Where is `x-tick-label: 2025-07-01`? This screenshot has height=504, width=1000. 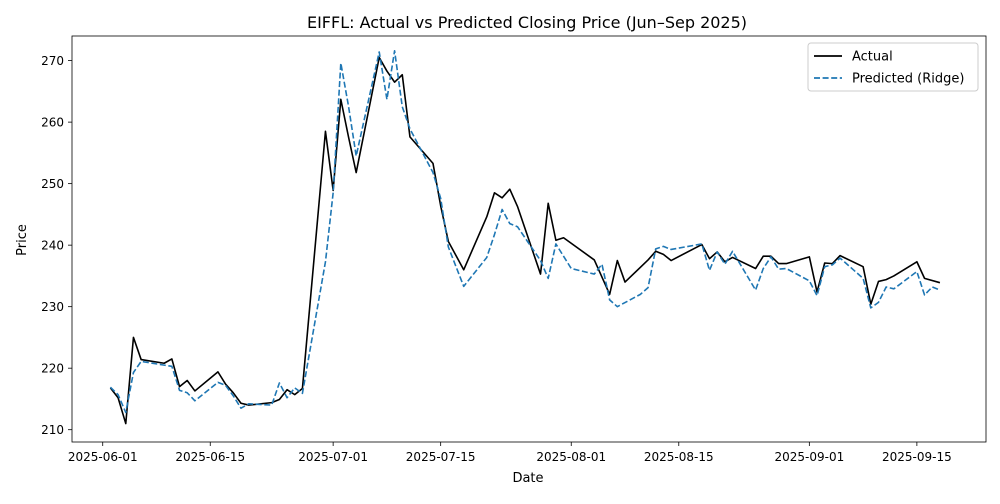 x-tick-label: 2025-07-01 is located at coordinates (333, 457).